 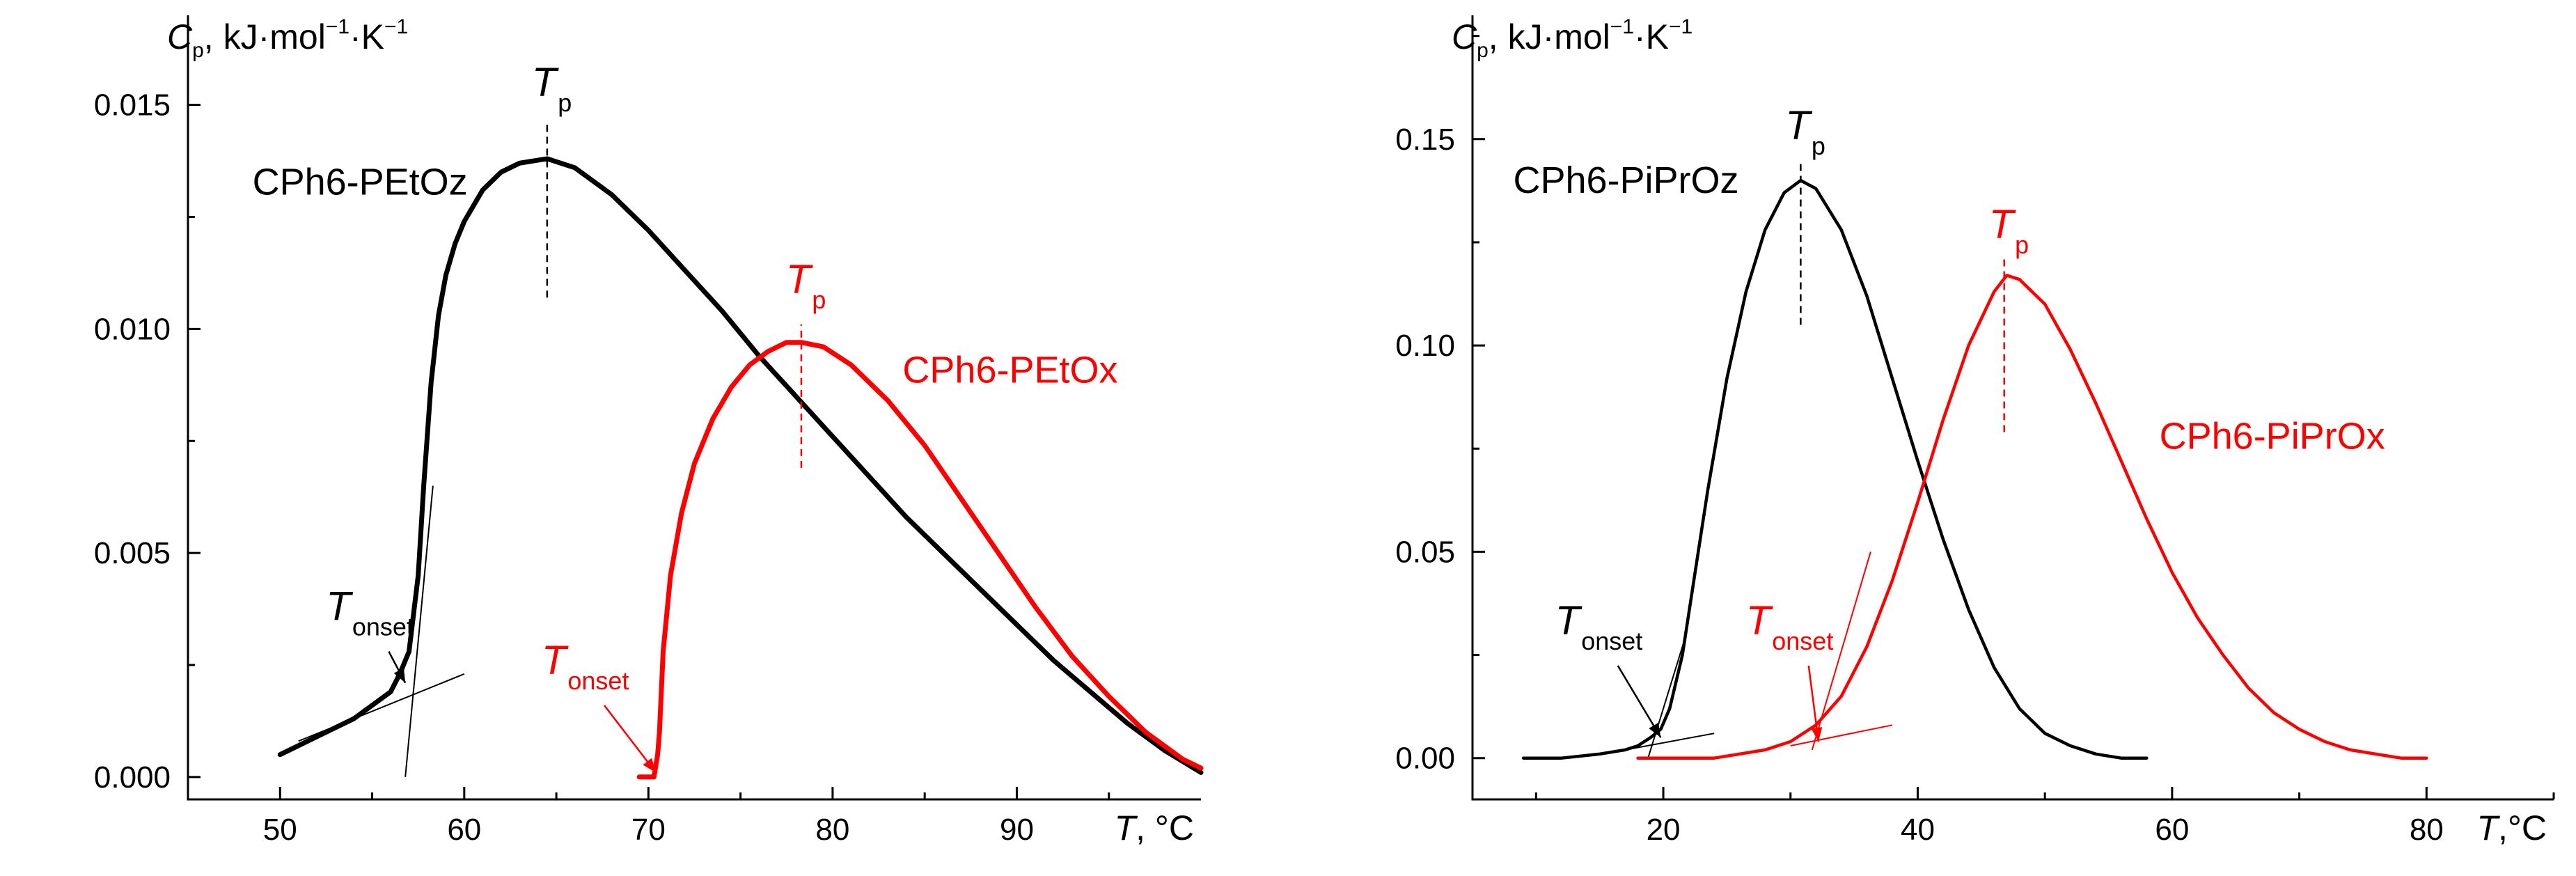 I want to click on x-axis-unit: ,°C, so click(x=2522, y=827).